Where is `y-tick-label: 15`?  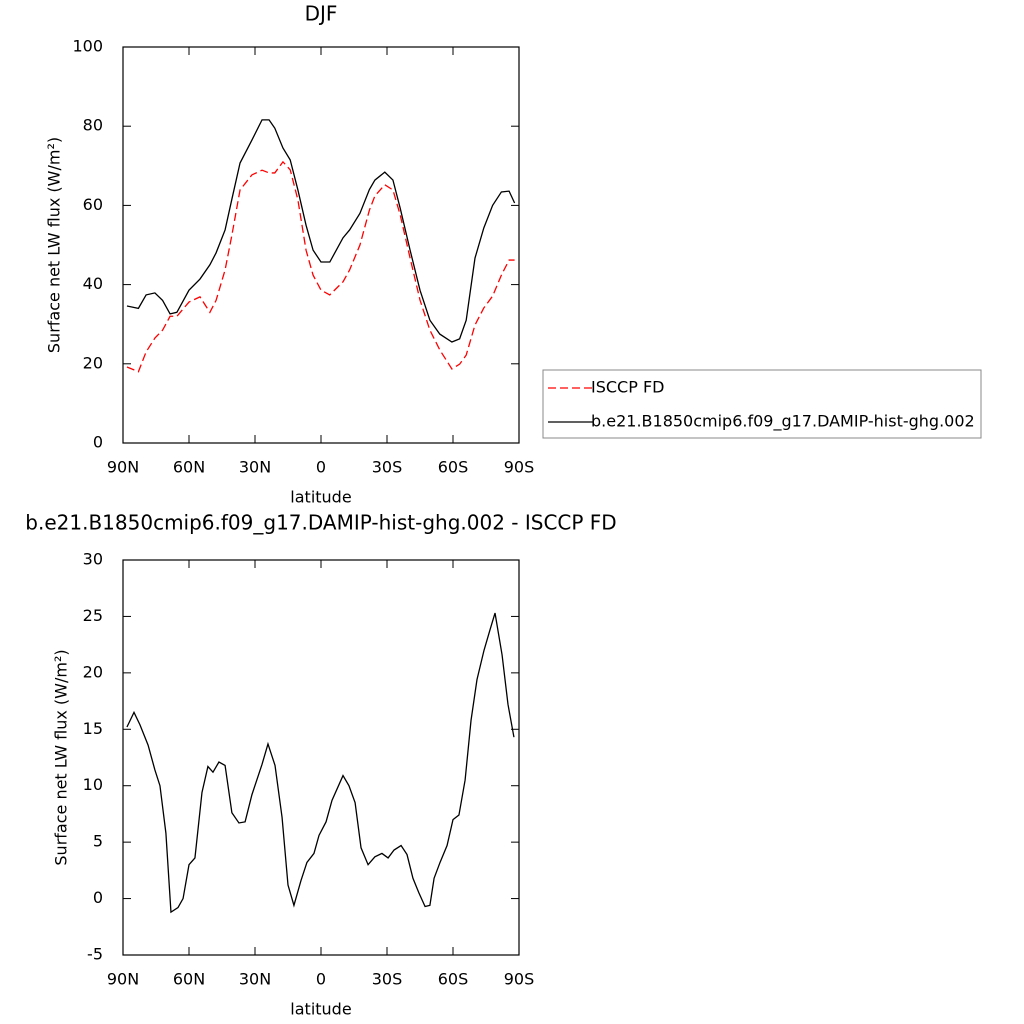 y-tick-label: 15 is located at coordinates (93, 728).